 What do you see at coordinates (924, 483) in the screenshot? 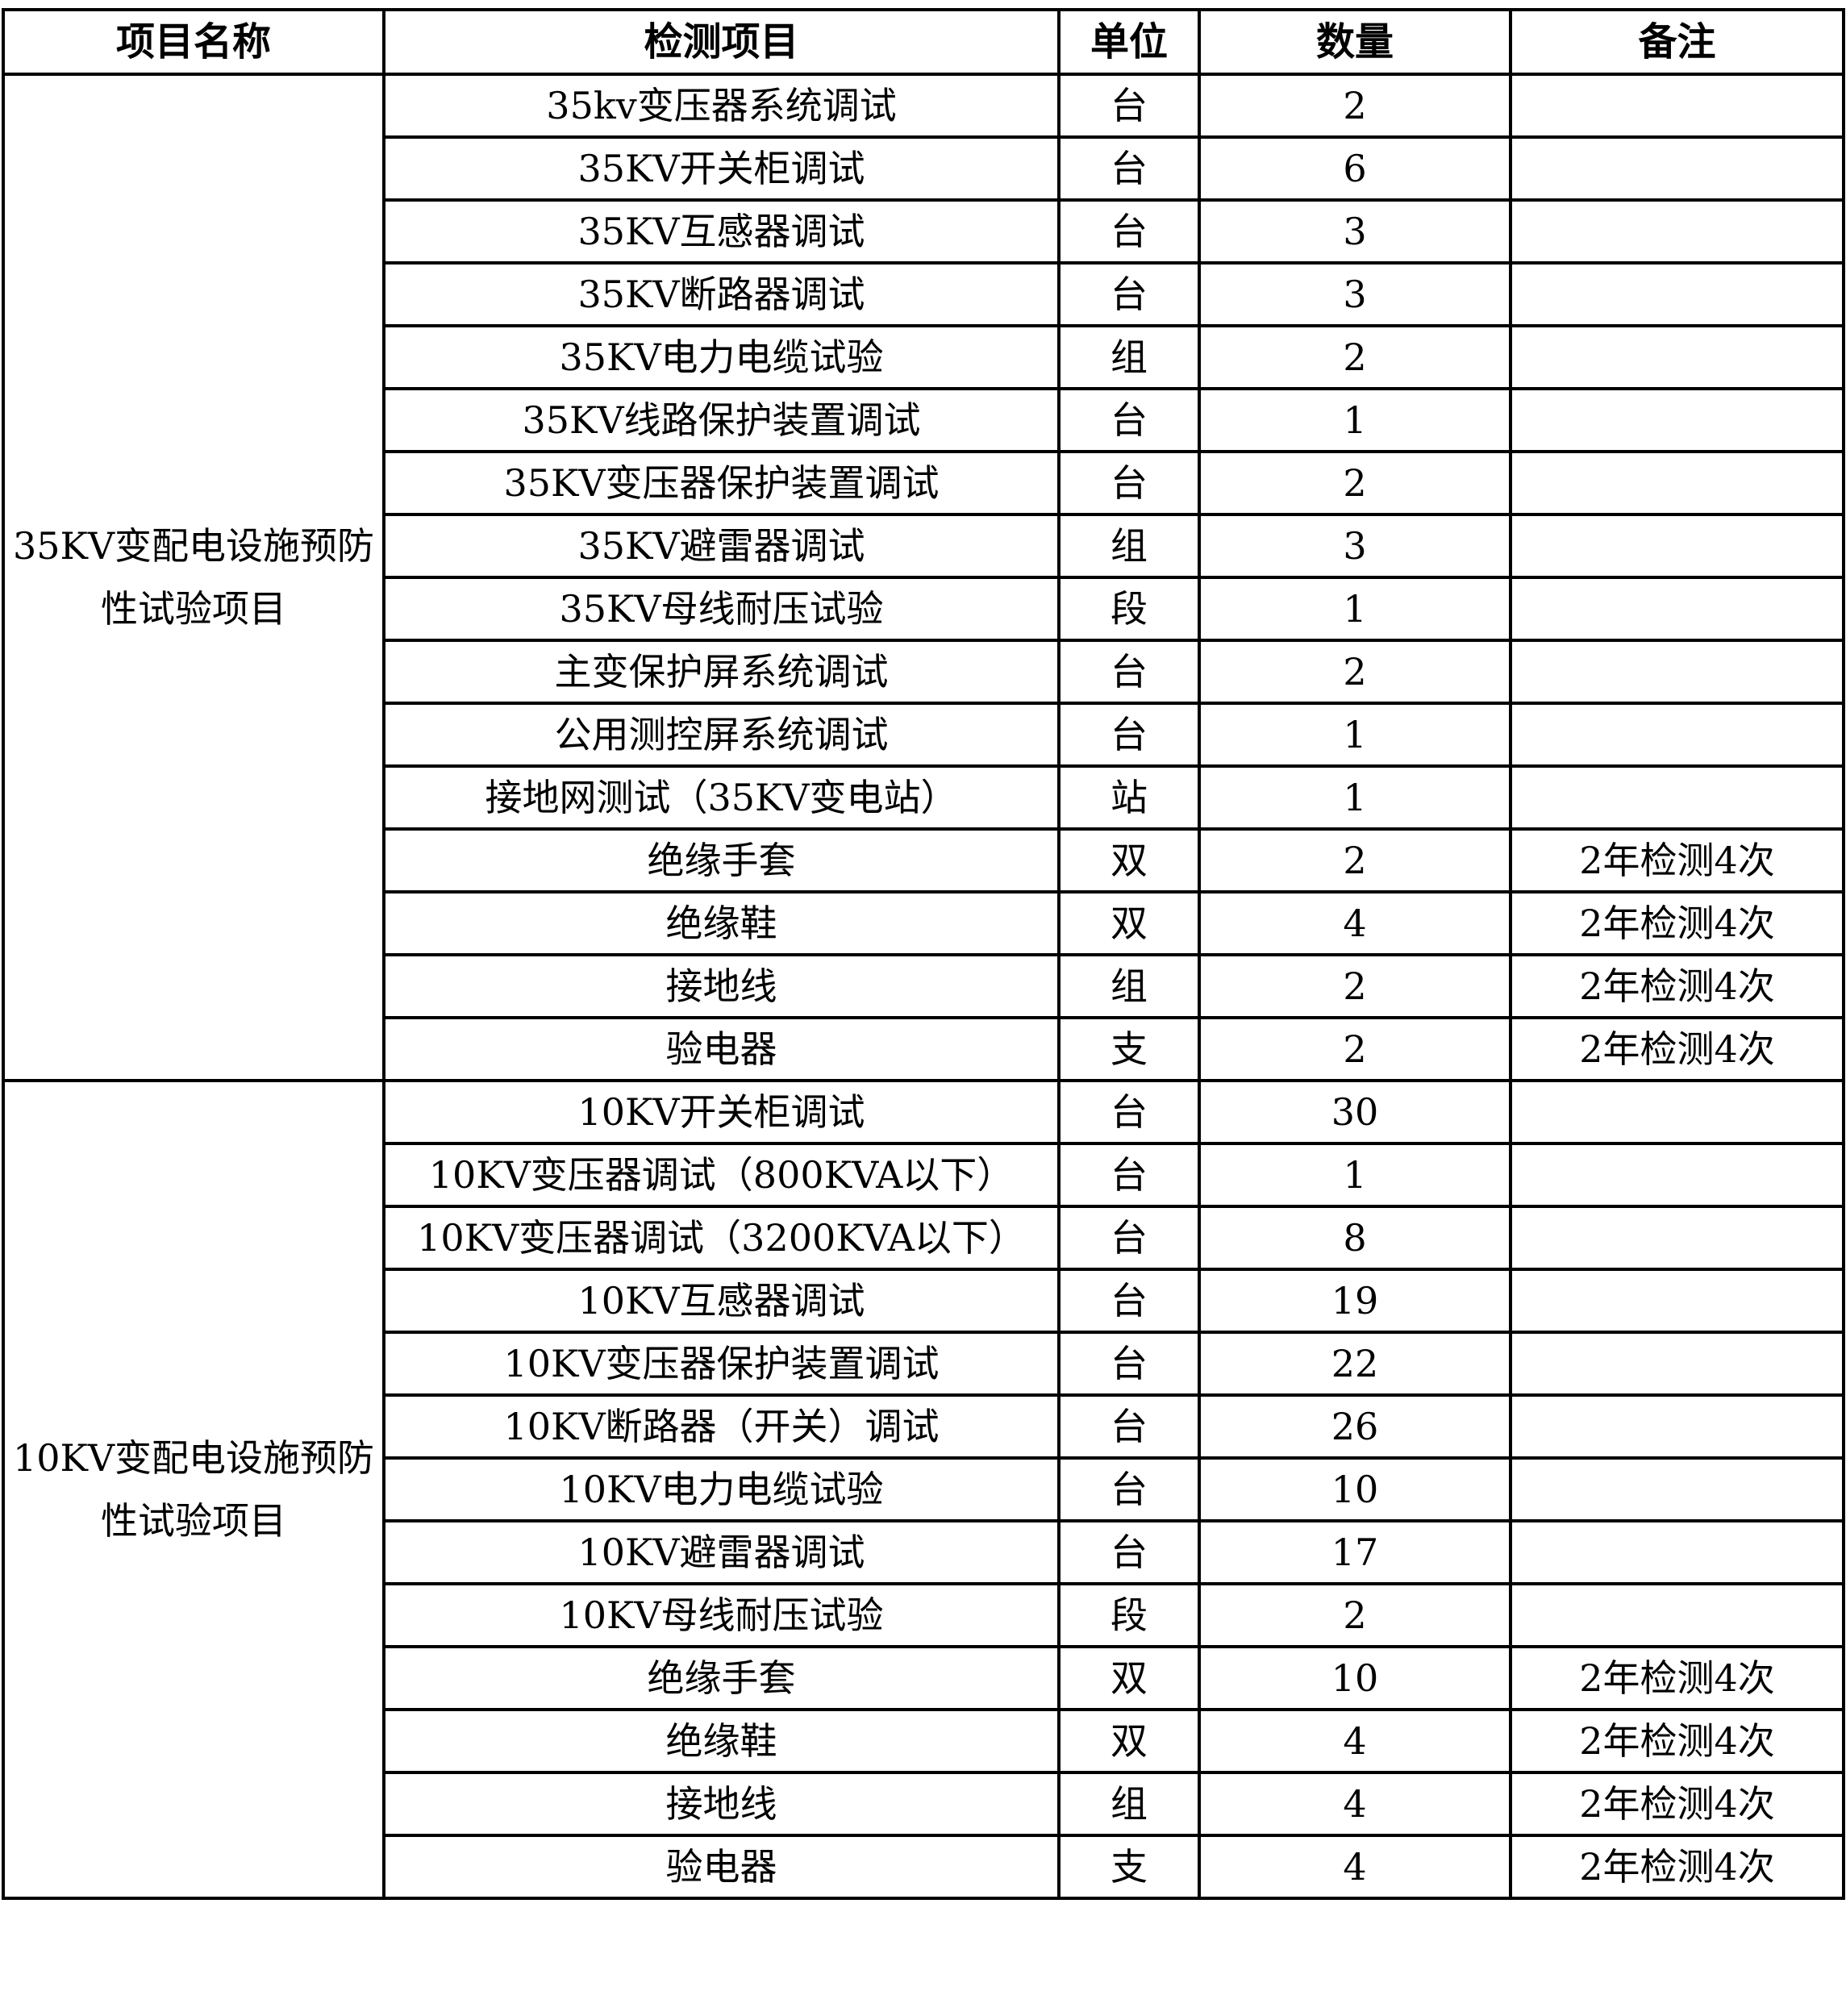
I see `table-row: 35KV变压器保护装置调试台 2` at bounding box center [924, 483].